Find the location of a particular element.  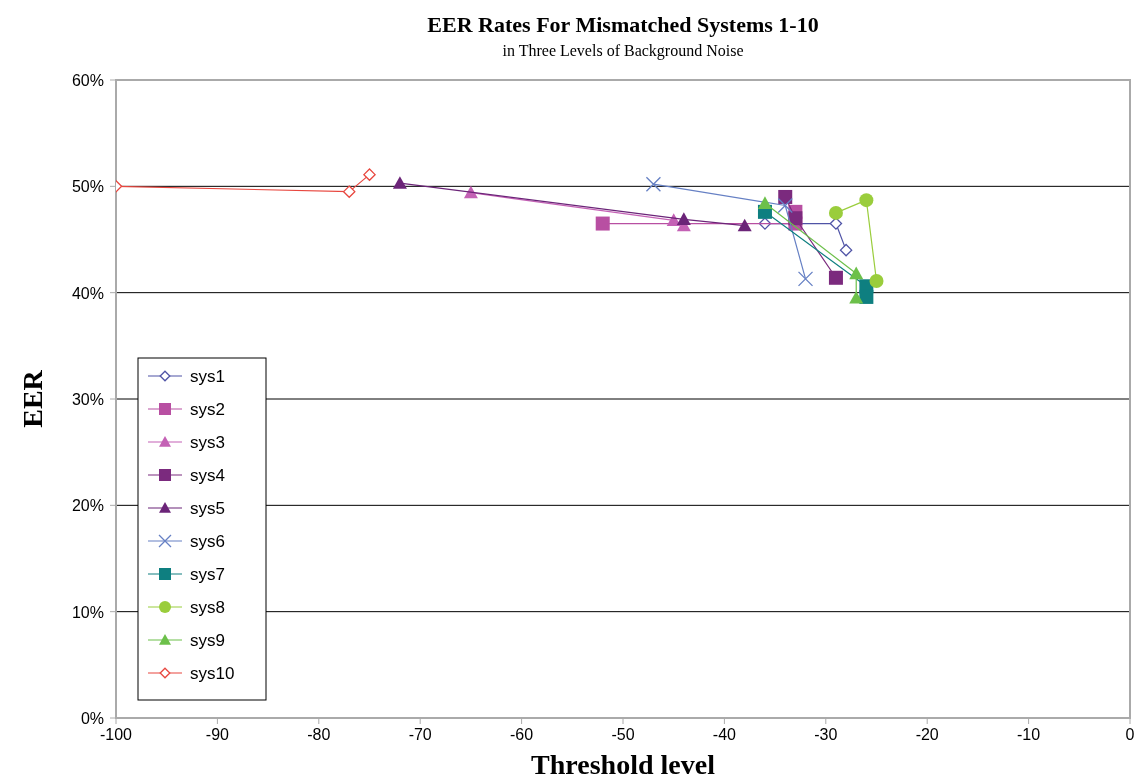

y-tick-label: 60% is located at coordinates (87, 80).